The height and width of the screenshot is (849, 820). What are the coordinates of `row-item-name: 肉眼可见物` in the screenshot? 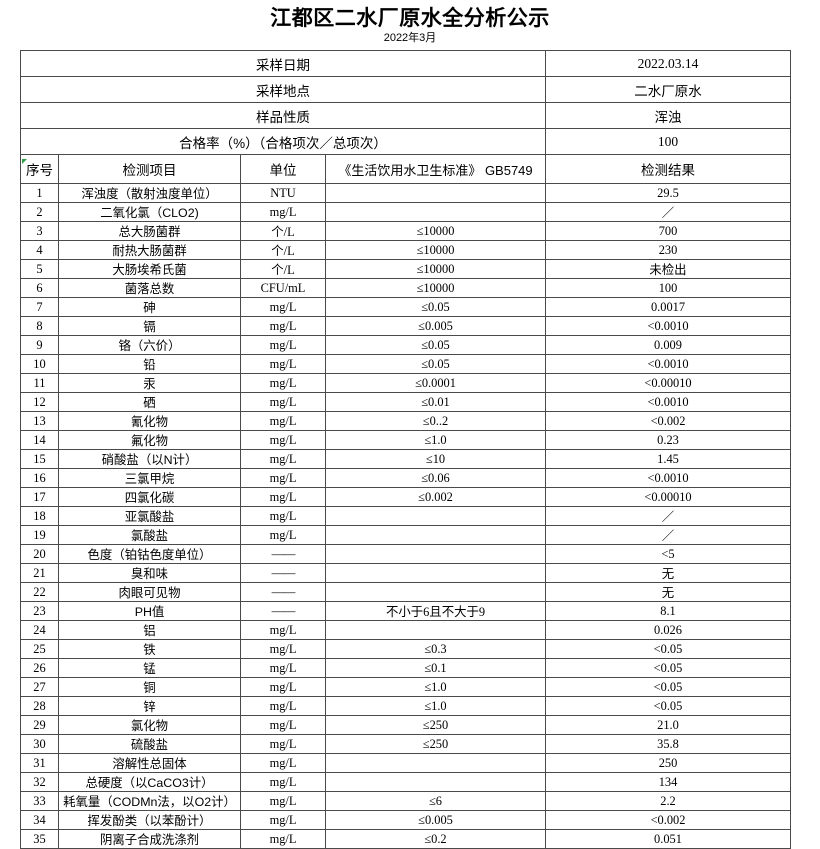 It's located at (149, 592).